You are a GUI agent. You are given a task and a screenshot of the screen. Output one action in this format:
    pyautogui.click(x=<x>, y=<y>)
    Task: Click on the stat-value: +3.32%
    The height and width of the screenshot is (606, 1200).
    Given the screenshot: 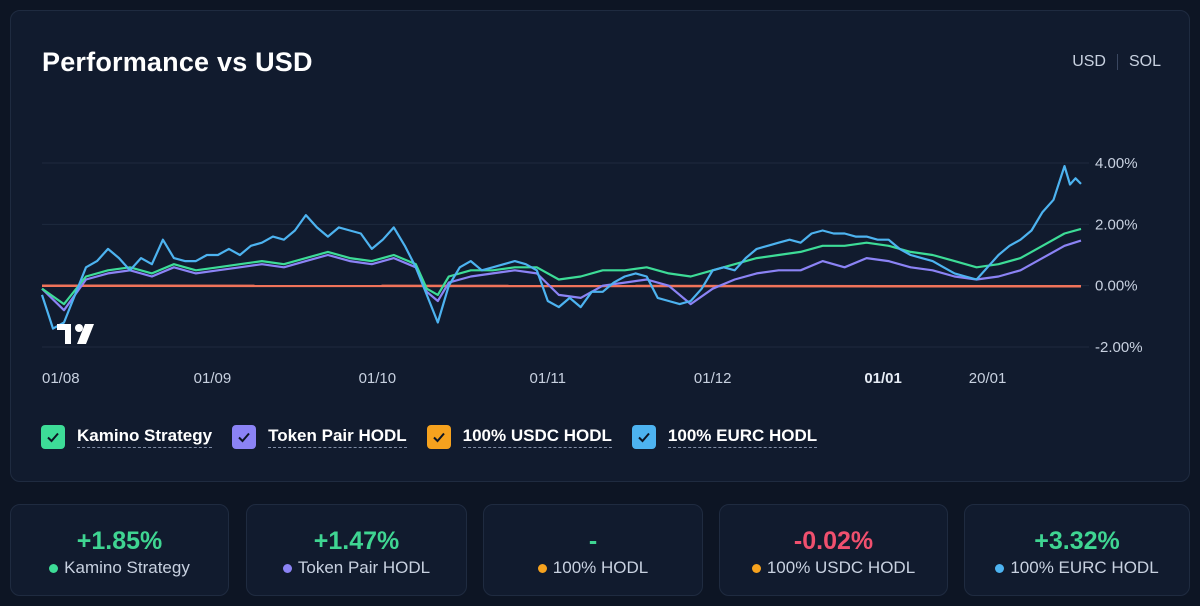 What is the action you would take?
    pyautogui.click(x=1077, y=541)
    